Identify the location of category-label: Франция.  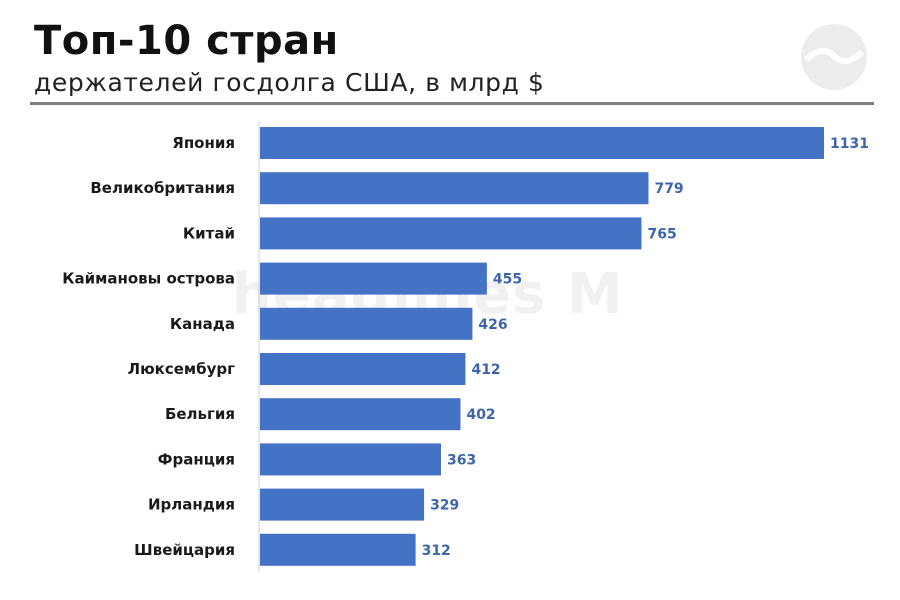
(196, 459).